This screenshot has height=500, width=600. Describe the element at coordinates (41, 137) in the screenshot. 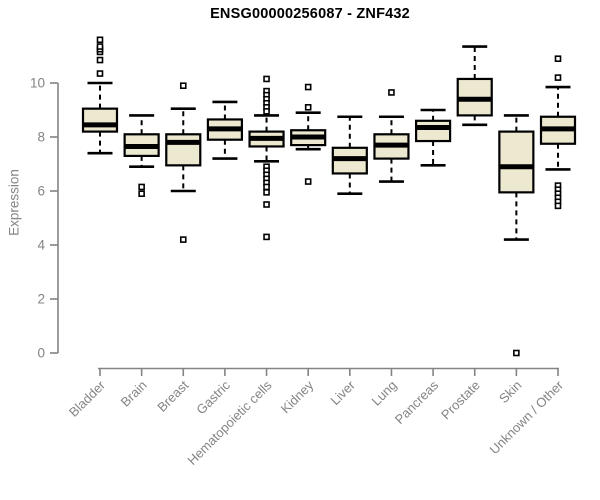

I see `y-tick-label: 8` at that location.